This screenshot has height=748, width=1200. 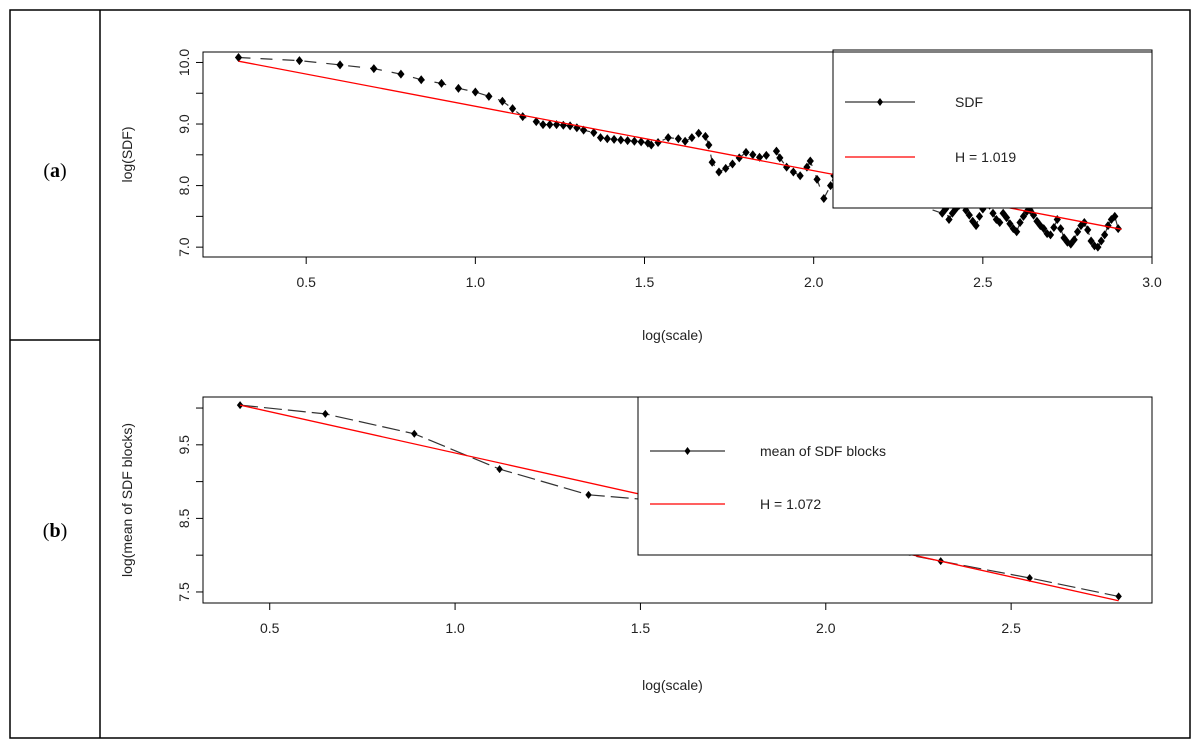 I want to click on y-tick-label: 8.0, so click(x=184, y=186).